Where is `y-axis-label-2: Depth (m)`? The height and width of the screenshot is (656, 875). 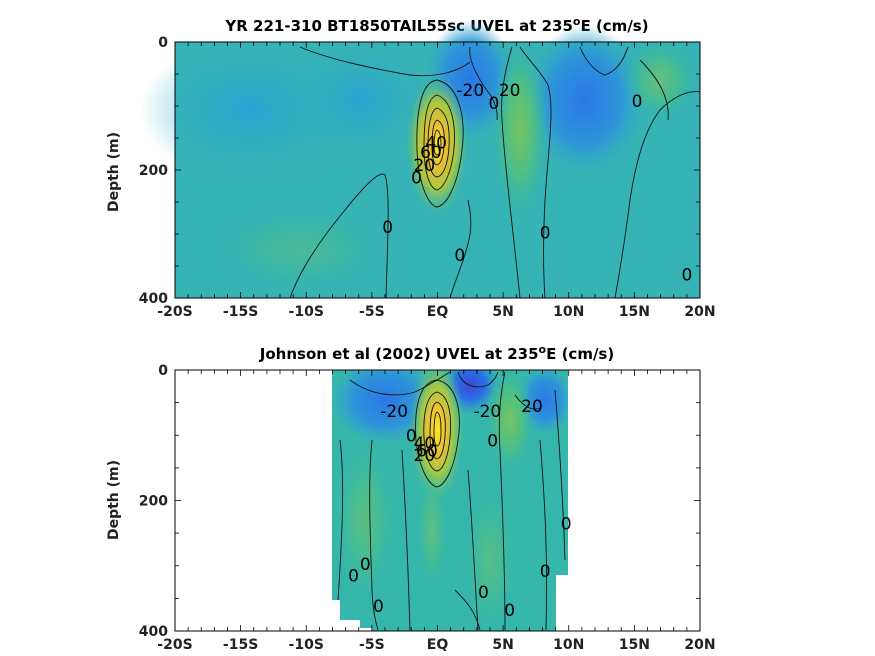
y-axis-label-2: Depth (m) is located at coordinates (114, 500).